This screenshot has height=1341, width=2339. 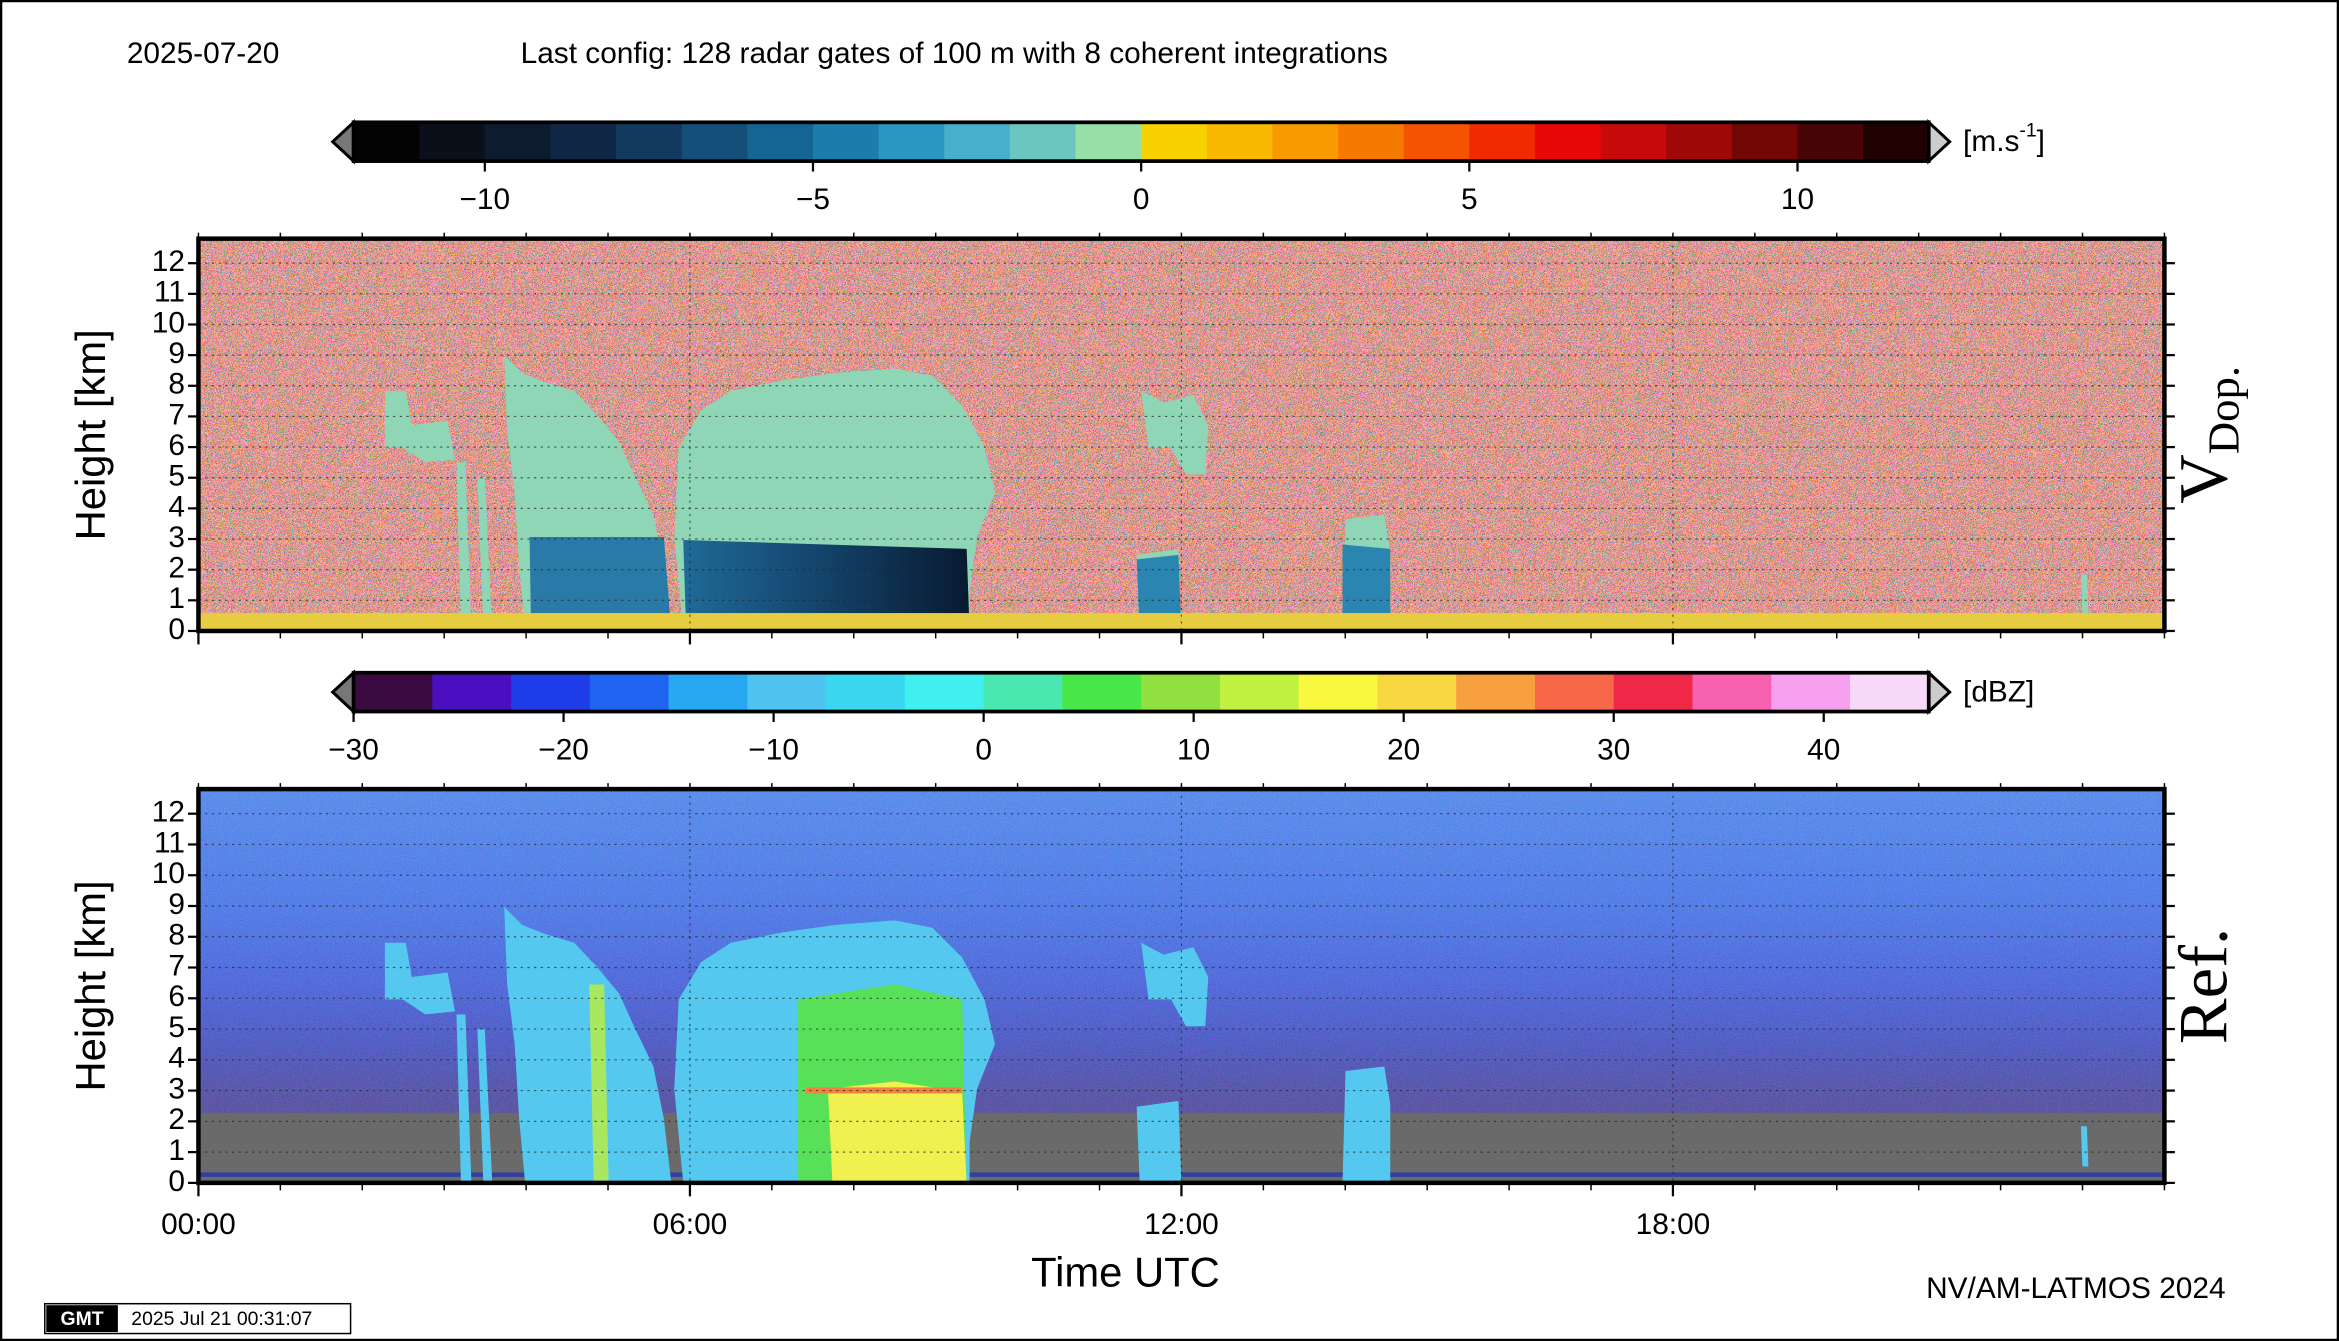 I want to click on panel-label-main: V, so click(x=2203, y=479).